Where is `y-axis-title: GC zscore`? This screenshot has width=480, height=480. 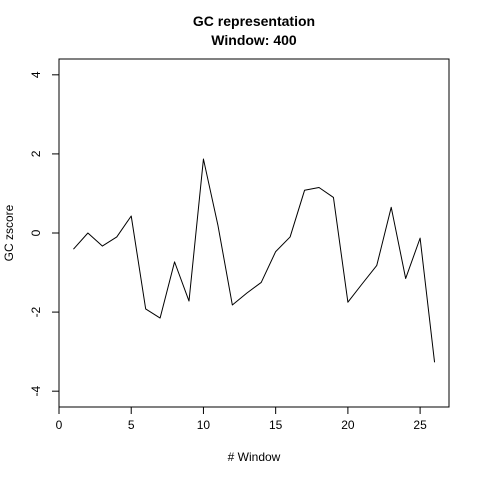
y-axis-title: GC zscore is located at coordinates (9, 232).